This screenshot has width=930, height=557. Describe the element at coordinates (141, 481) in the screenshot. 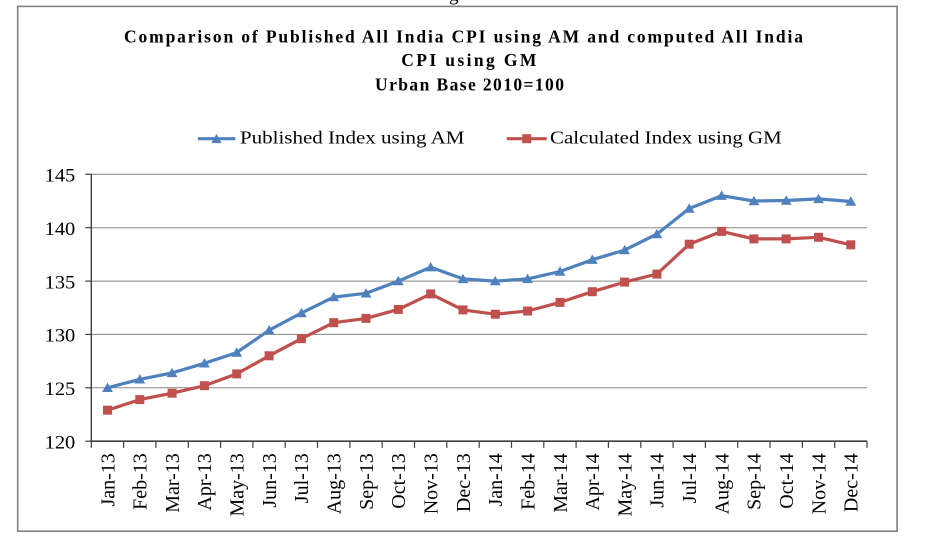

I see `svg-text: Feb-13` at that location.